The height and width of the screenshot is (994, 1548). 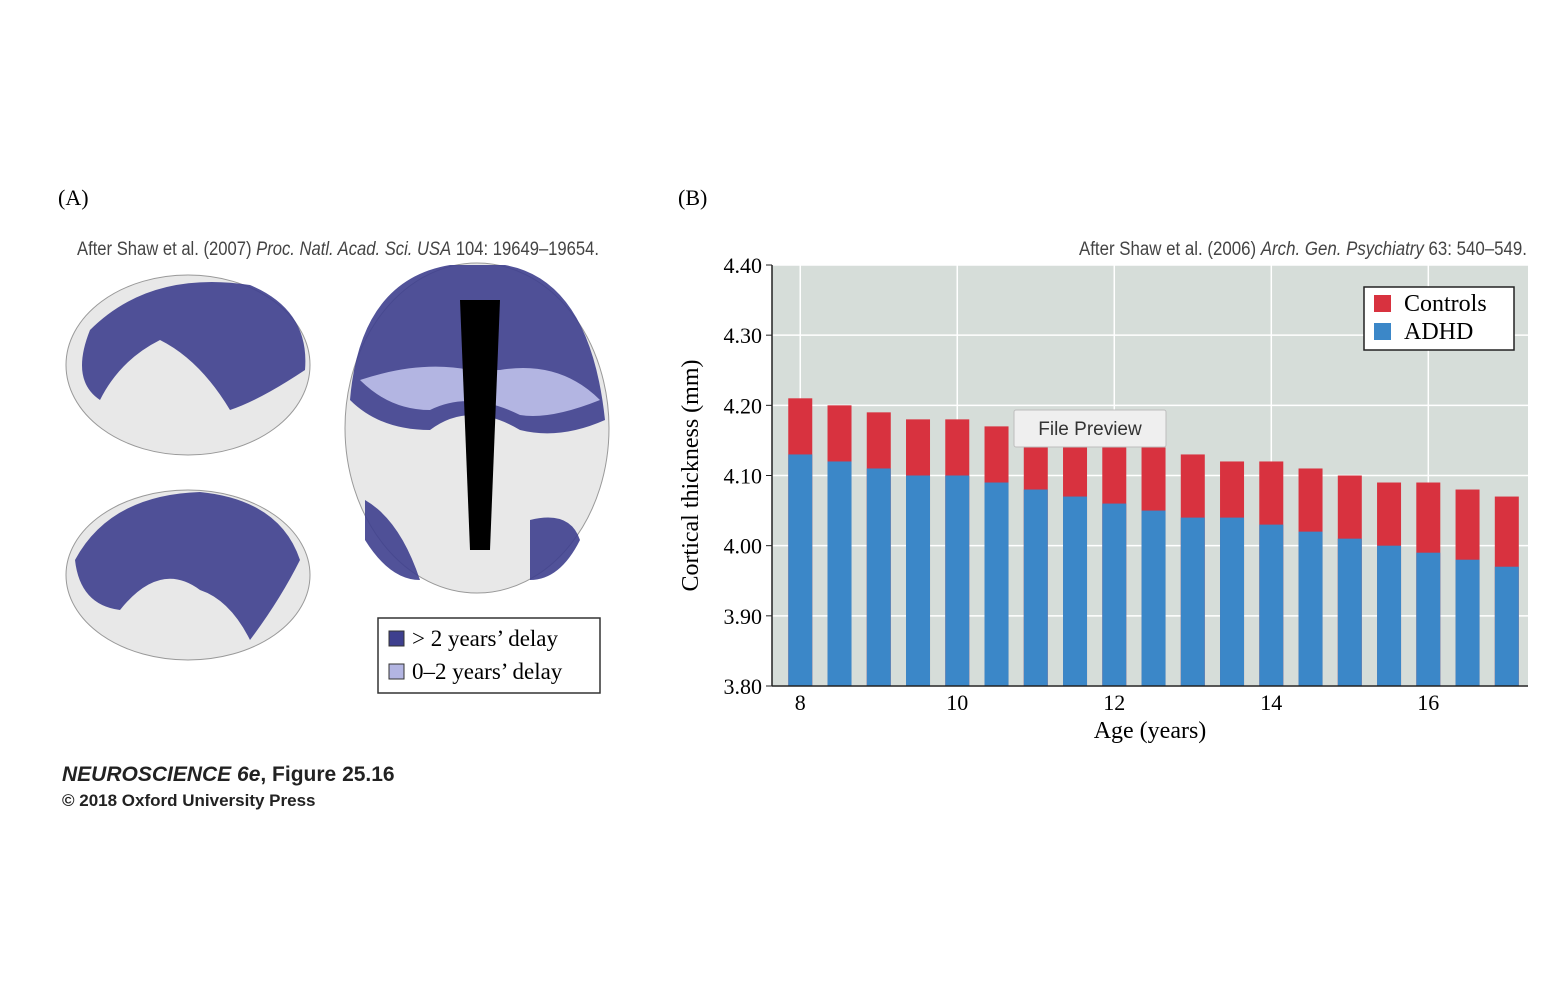 I want to click on y-tick-label: 4.30, so click(x=743, y=335).